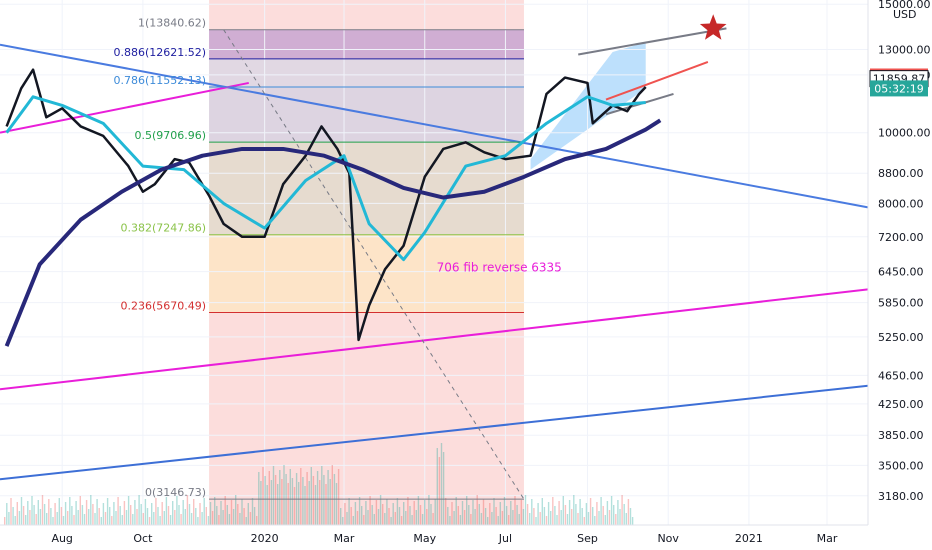 The height and width of the screenshot is (550, 932). I want to click on fib-label: 0.5(9706.96), so click(170, 135).